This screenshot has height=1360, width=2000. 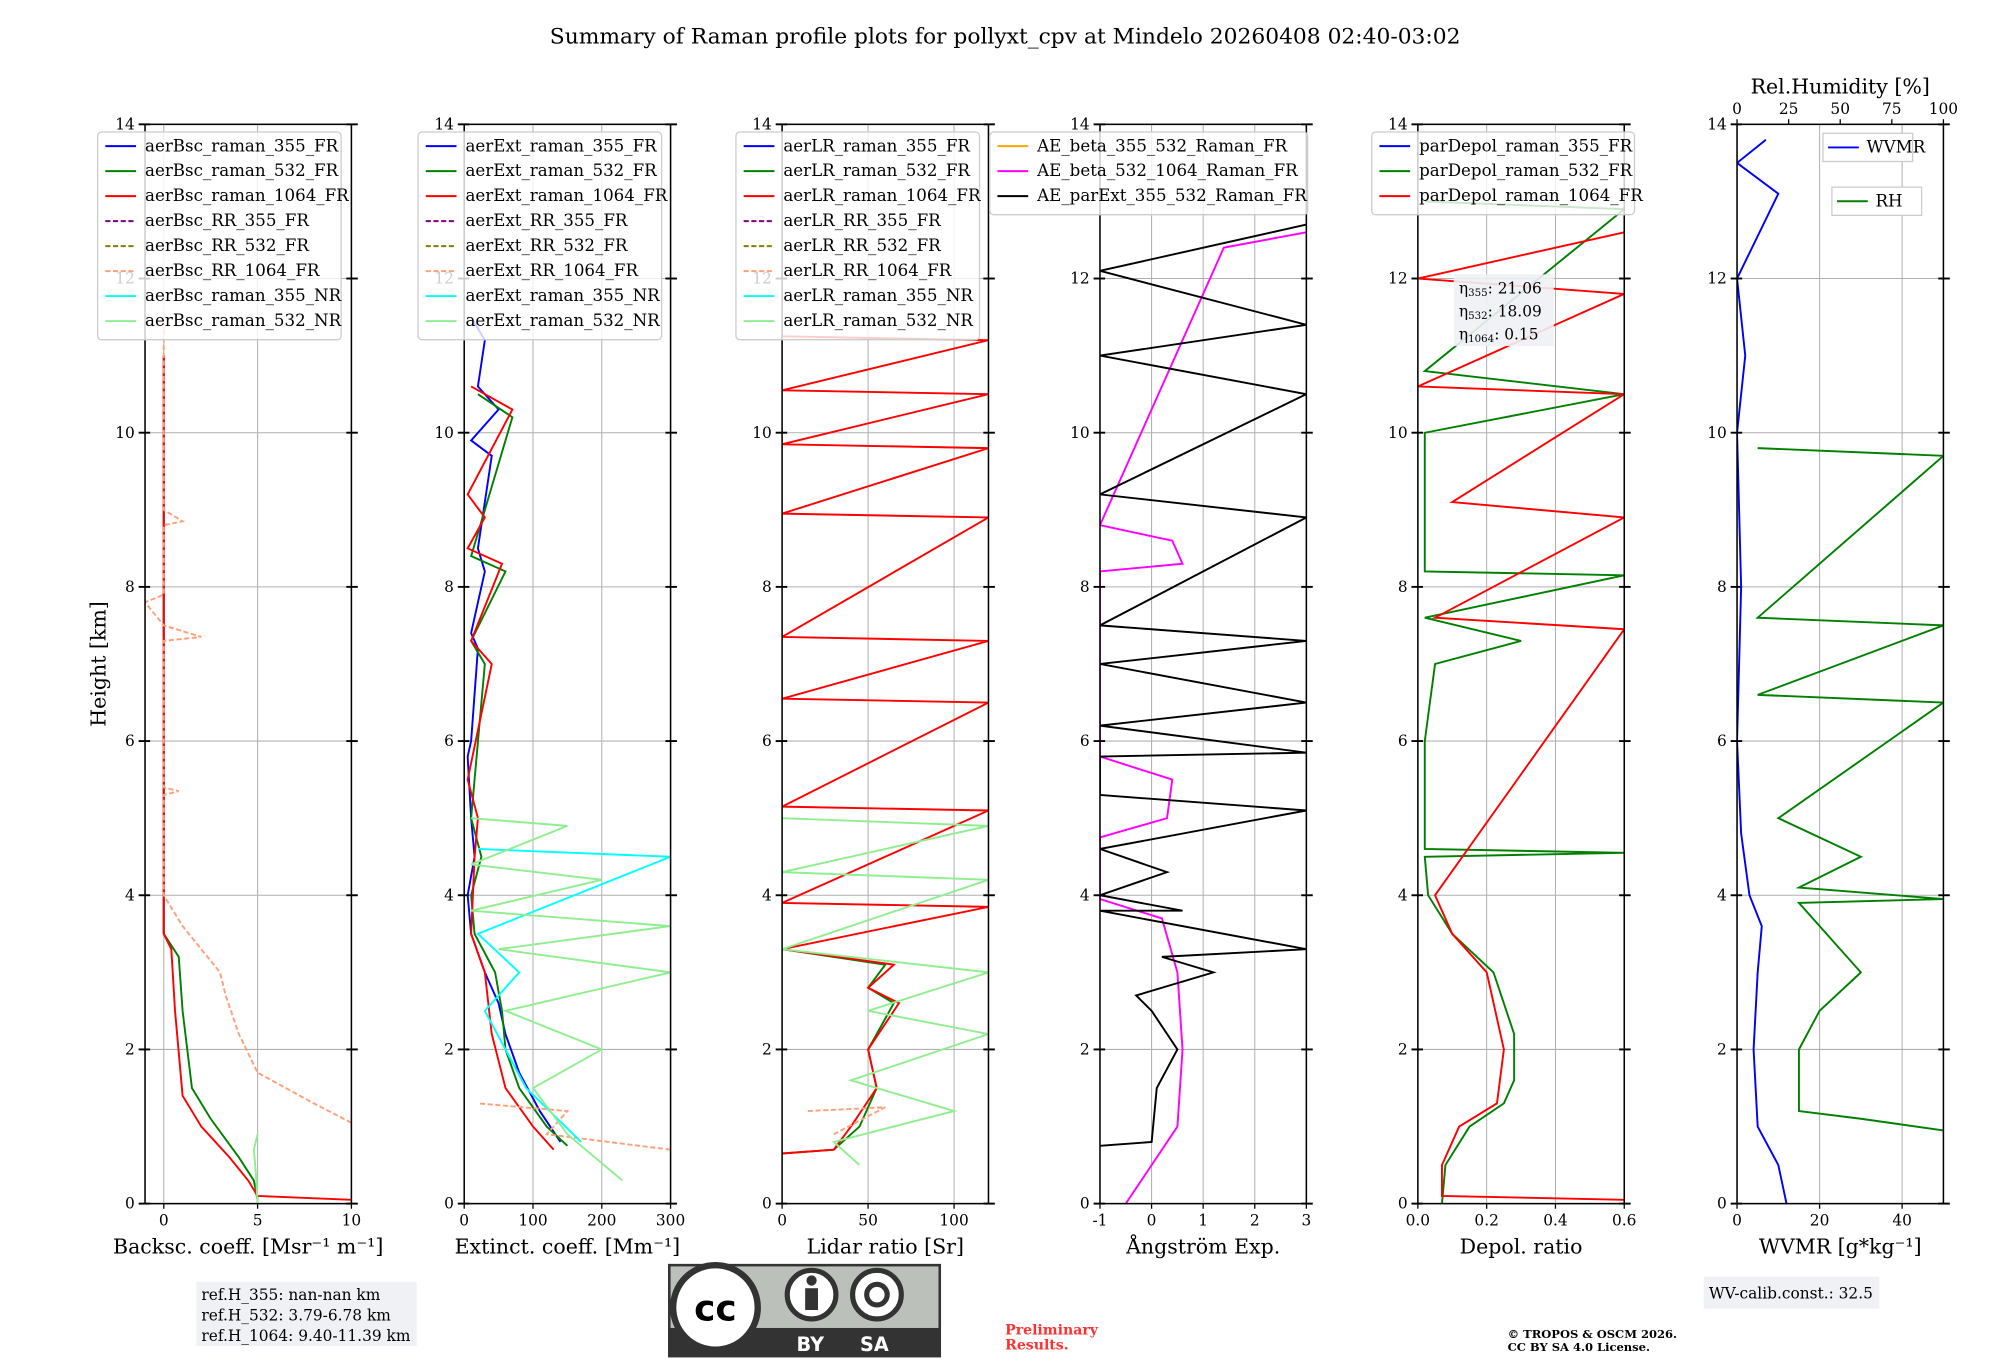 What do you see at coordinates (1820, 1220) in the screenshot?
I see `x-tick-label: 20` at bounding box center [1820, 1220].